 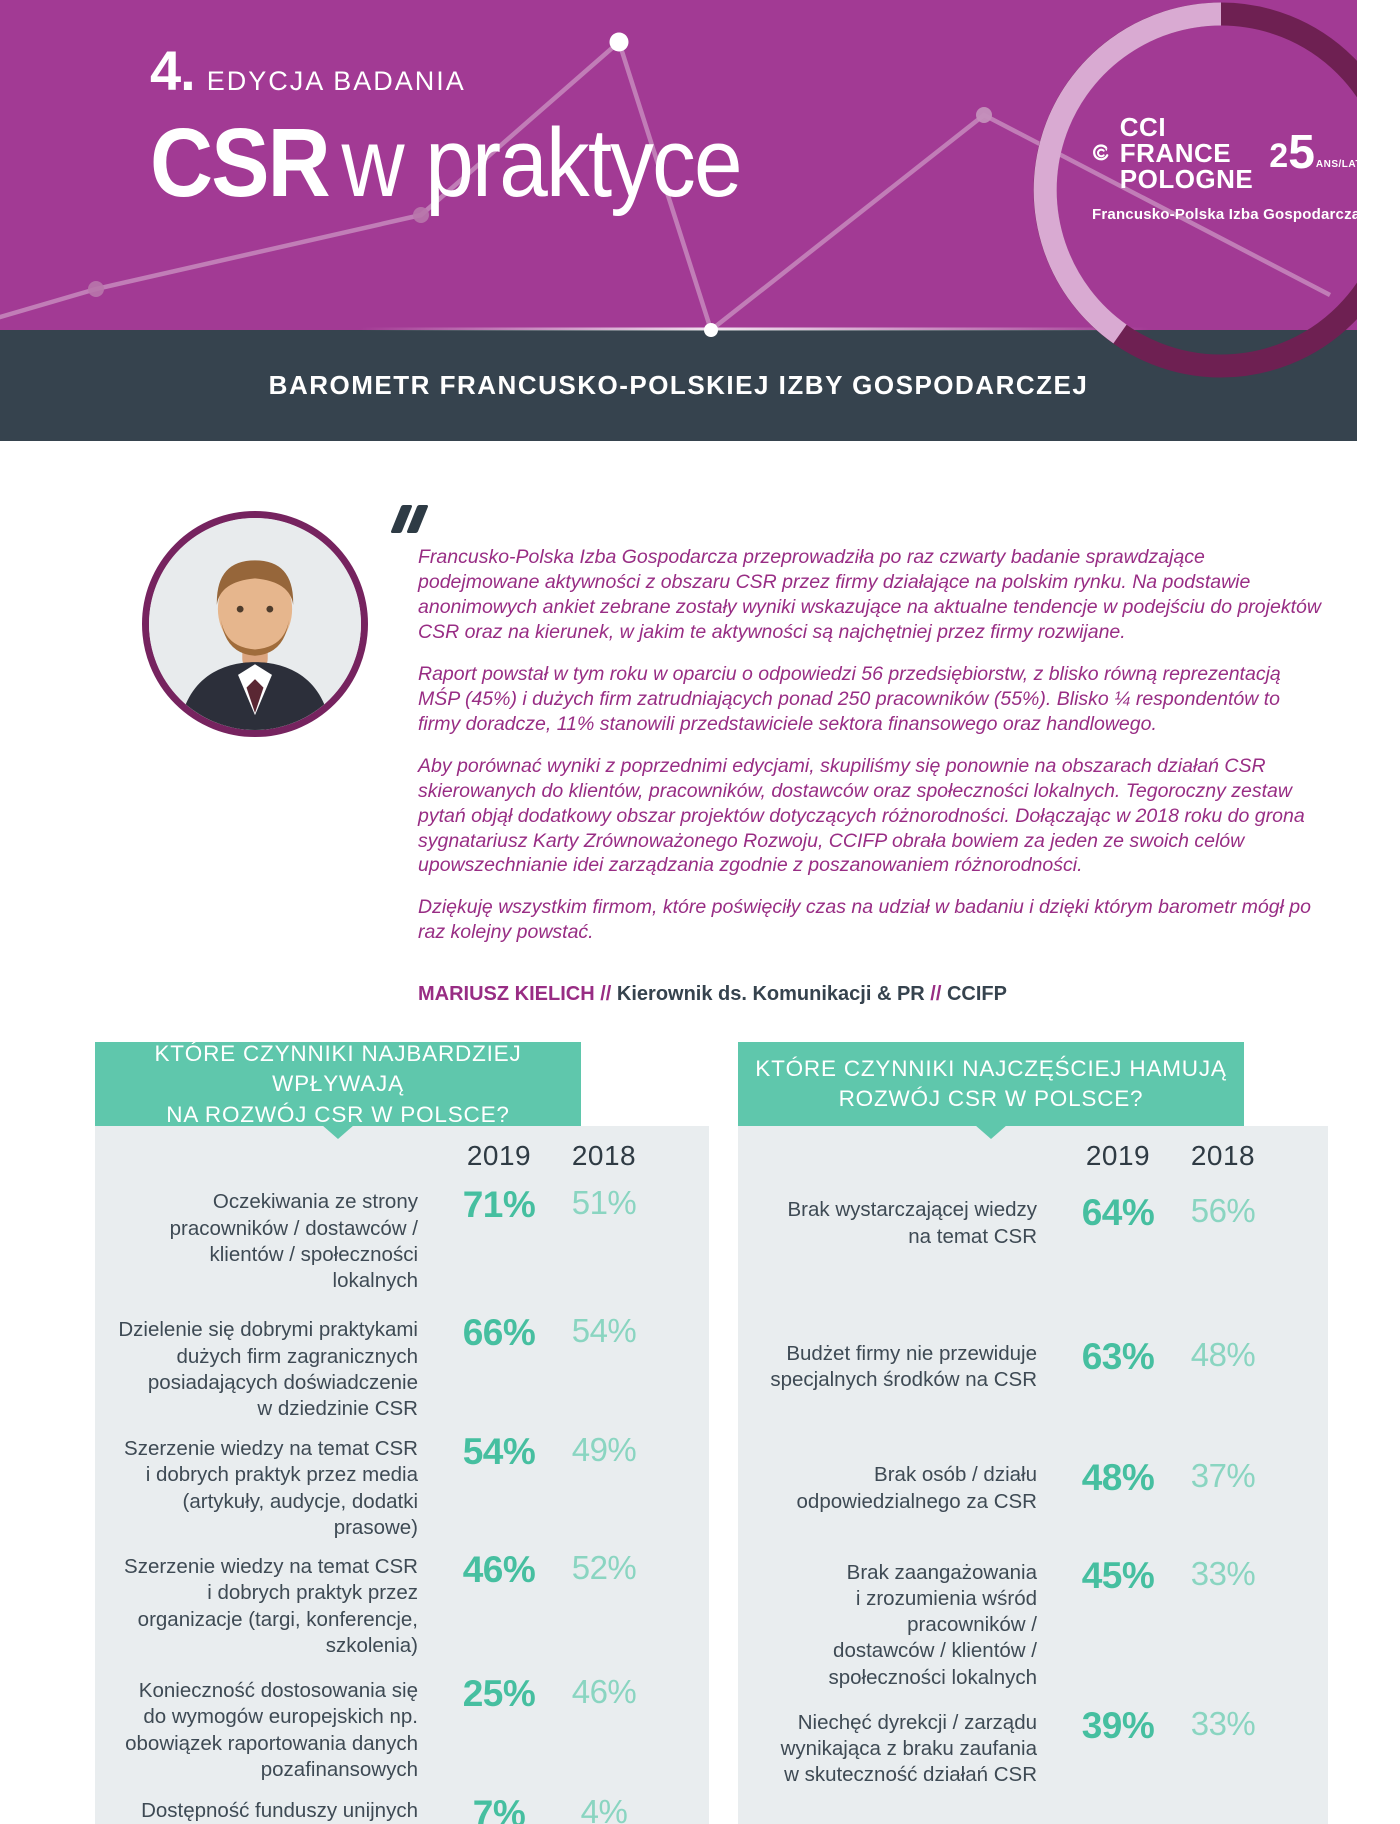 I want to click on edition-row: 4. EDYCJA BADANIA, so click(x=478, y=70).